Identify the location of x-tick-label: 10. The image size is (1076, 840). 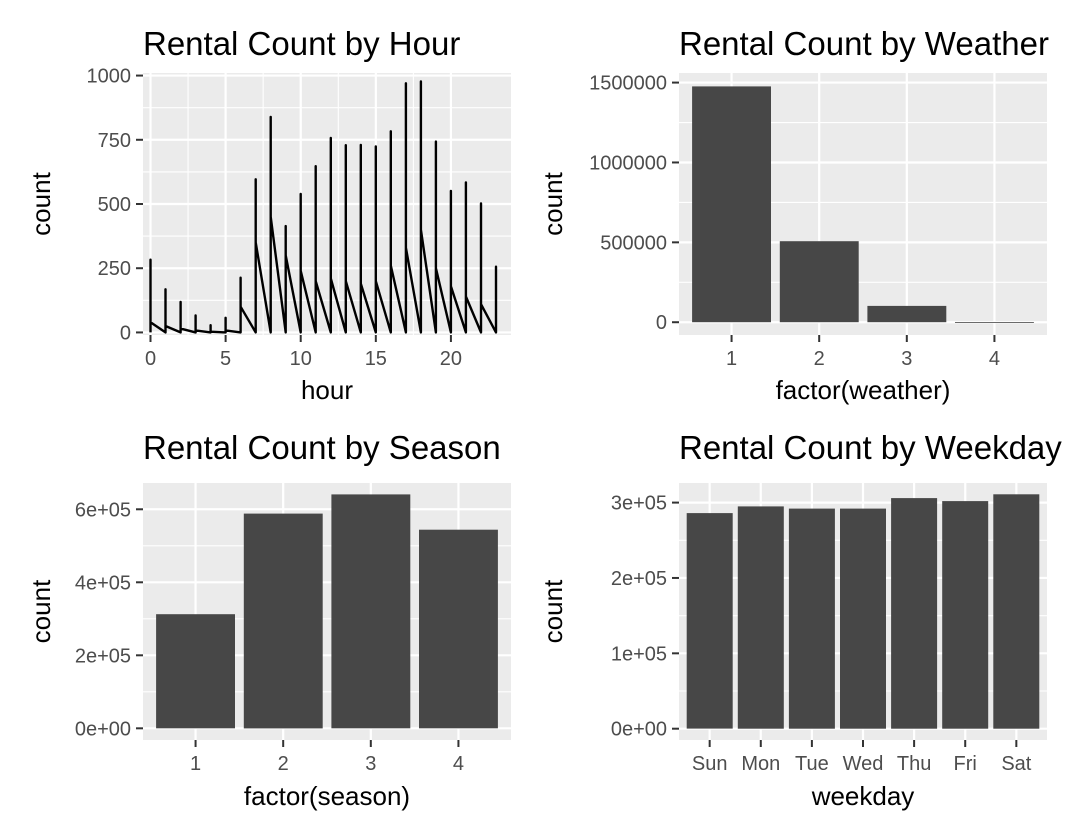
(301, 359).